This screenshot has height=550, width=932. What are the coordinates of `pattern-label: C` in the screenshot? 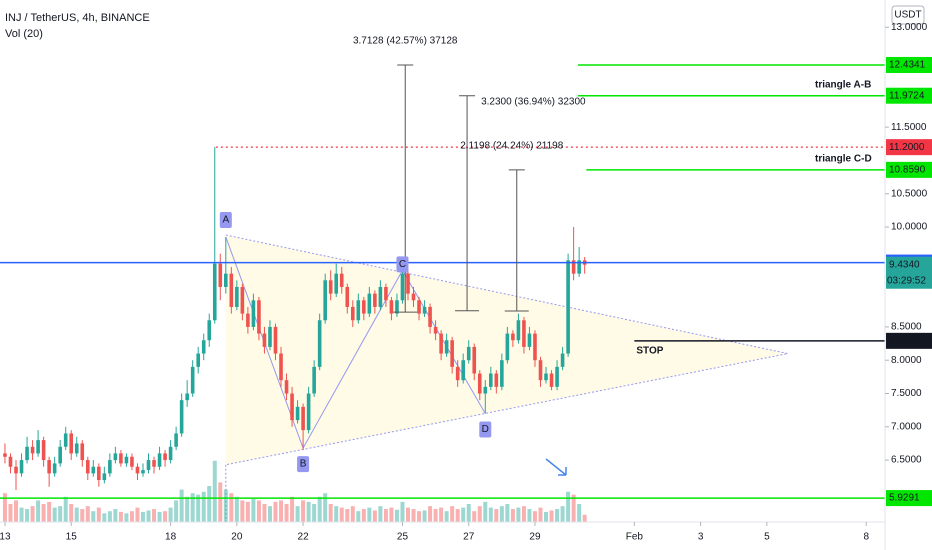 It's located at (402, 264).